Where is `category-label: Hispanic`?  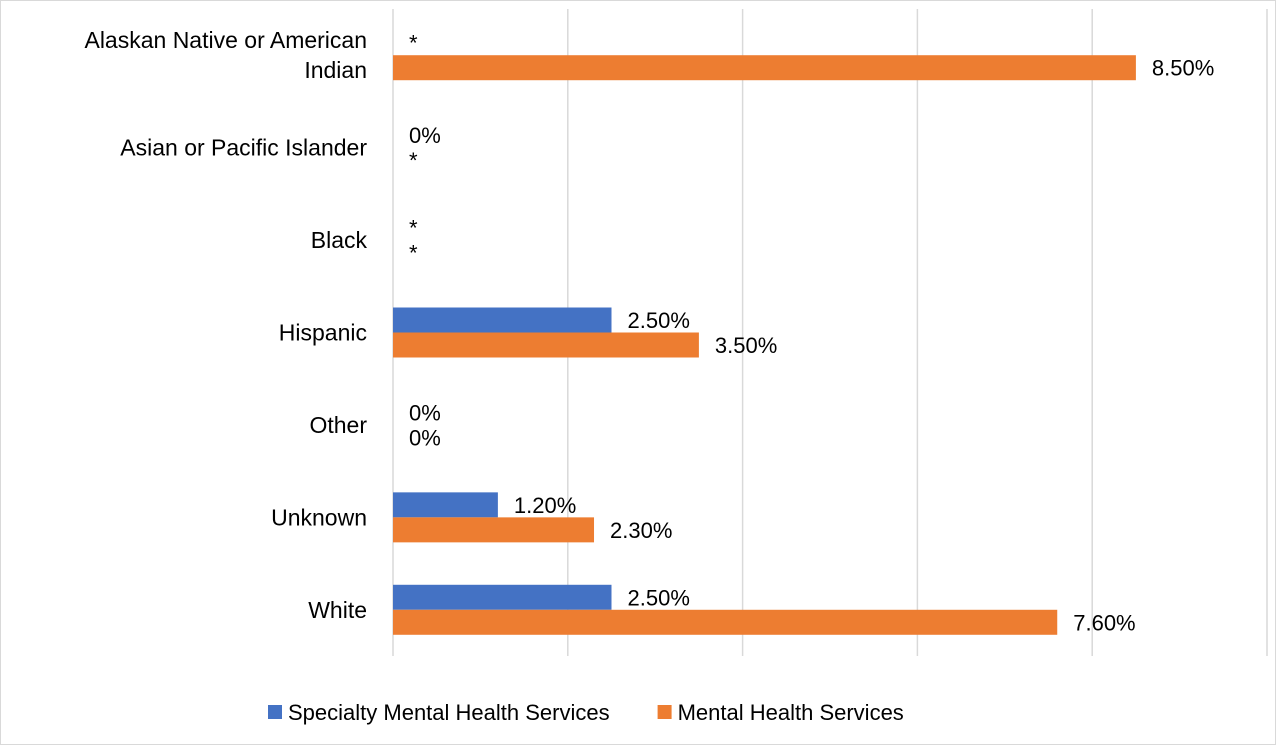
category-label: Hispanic is located at coordinates (323, 333).